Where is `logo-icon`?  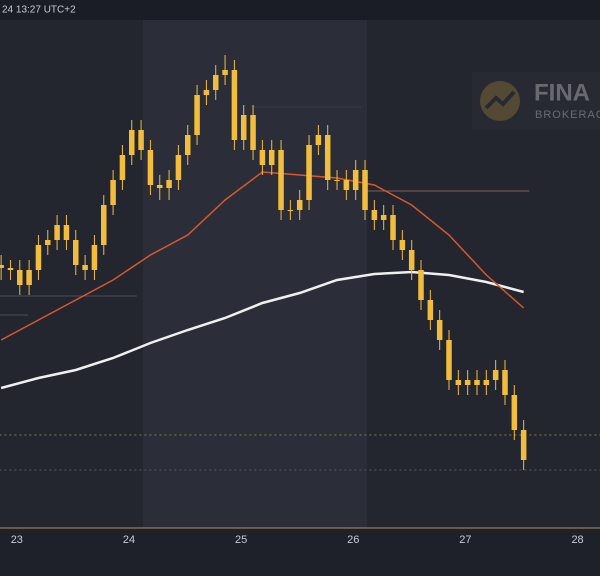
logo-icon is located at coordinates (500, 101).